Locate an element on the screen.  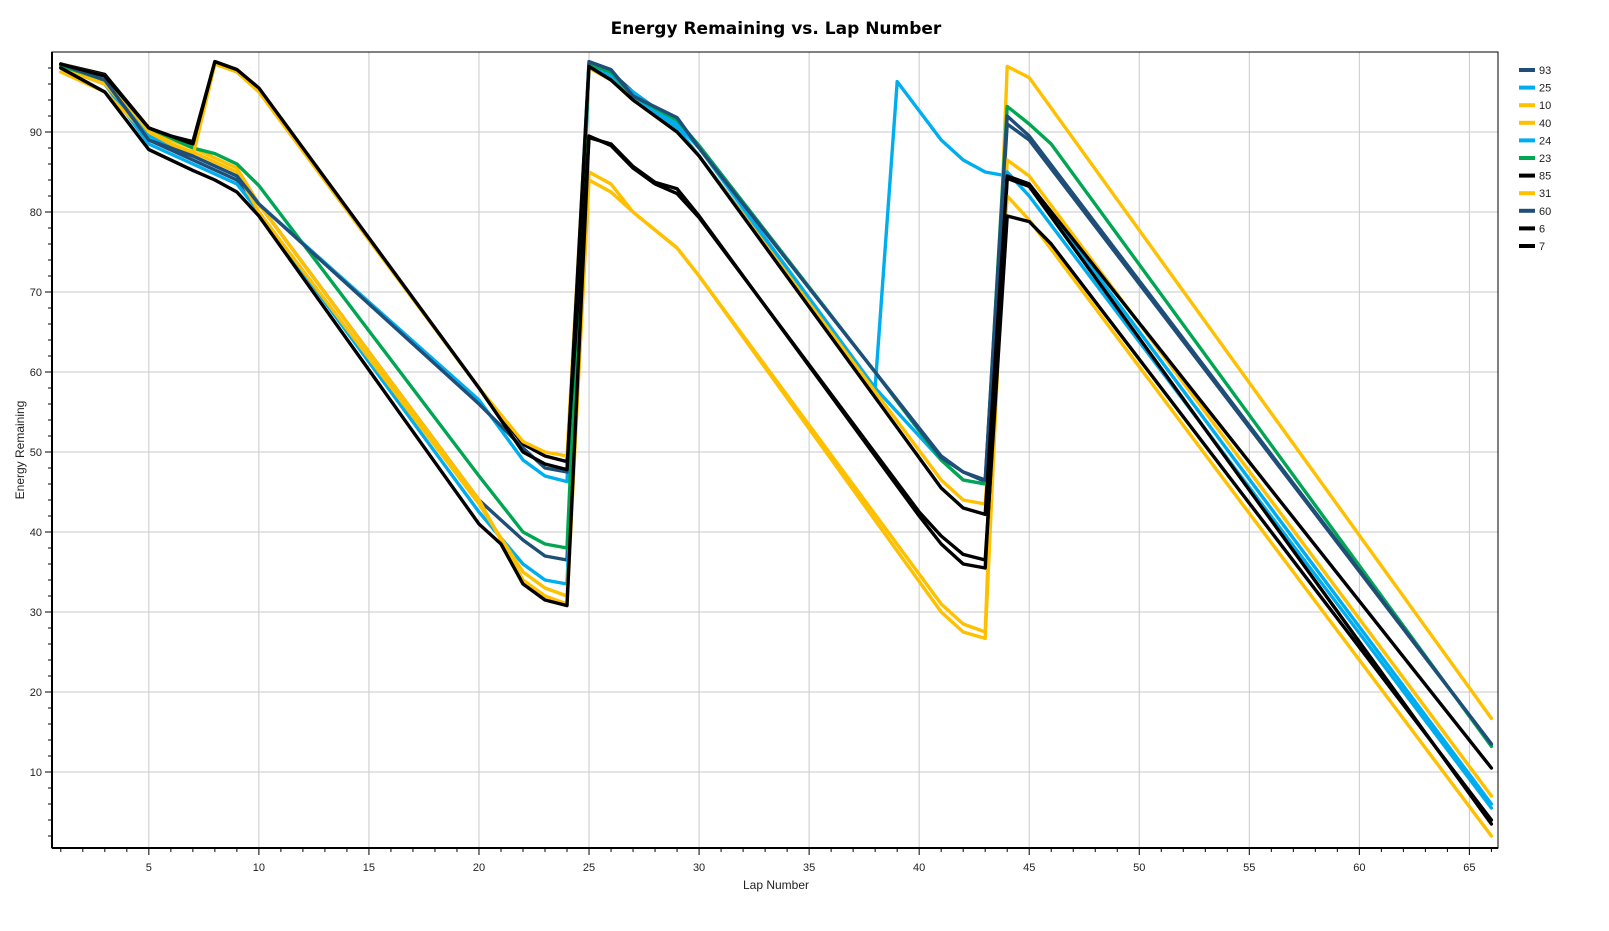
legend-label-85: 85 is located at coordinates (1545, 177).